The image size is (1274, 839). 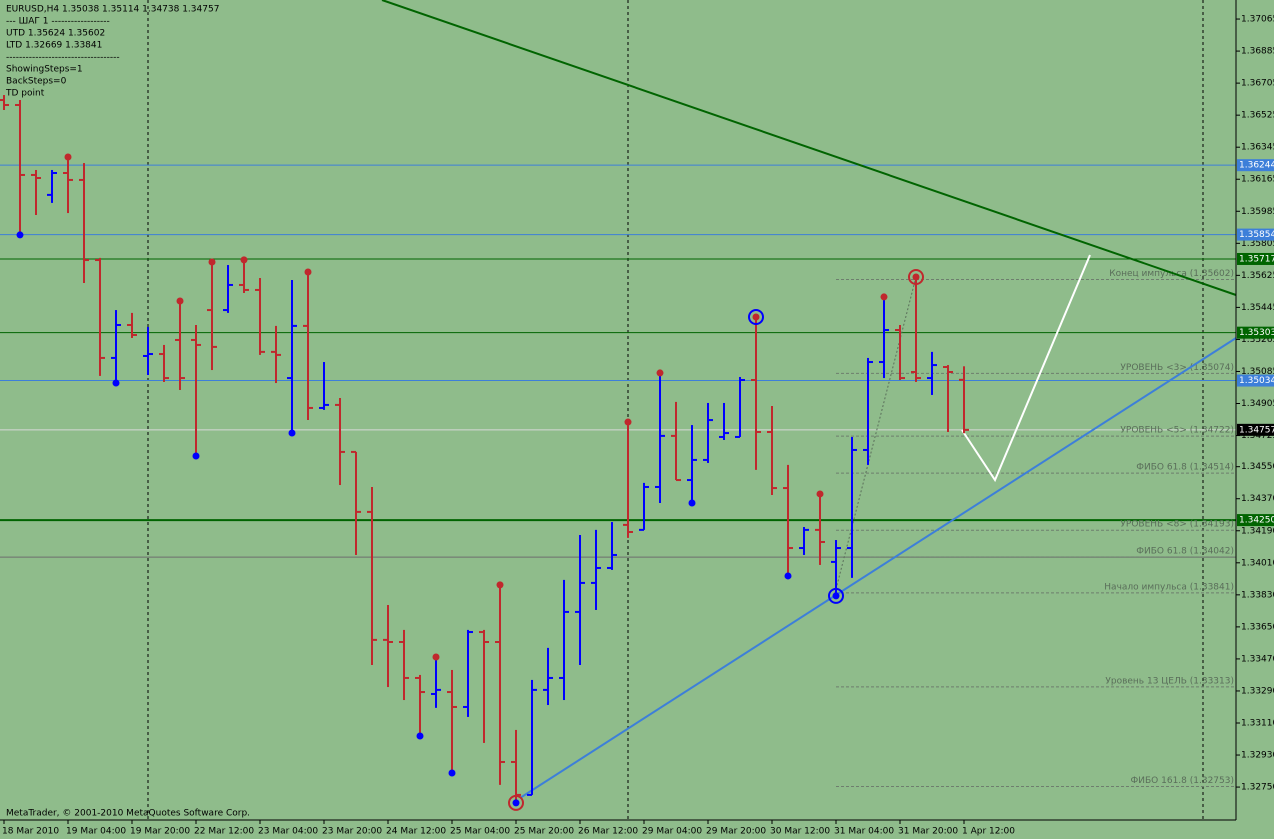 I want to click on annotation-label: УРОВЕНЬ <3> (1.35074), so click(x=1177, y=368).